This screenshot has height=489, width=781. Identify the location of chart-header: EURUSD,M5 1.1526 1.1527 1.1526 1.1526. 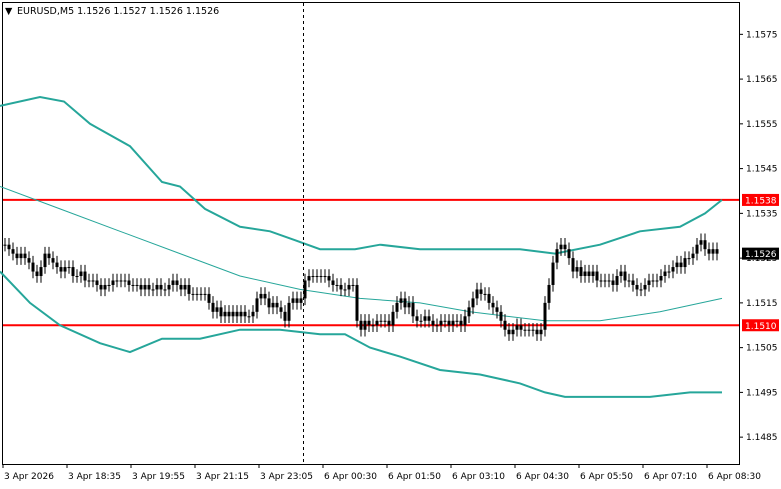
(118, 11).